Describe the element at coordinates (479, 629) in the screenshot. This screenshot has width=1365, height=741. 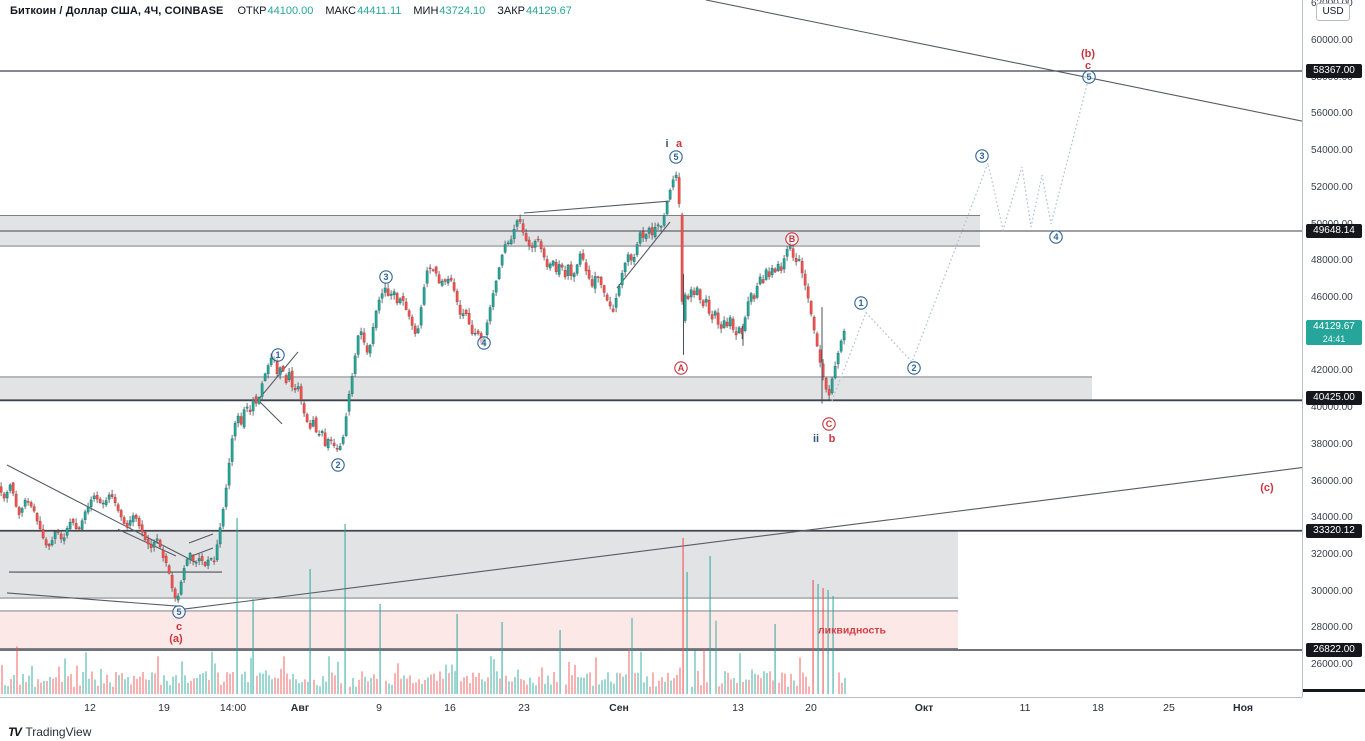
I see `liquidity-zone` at that location.